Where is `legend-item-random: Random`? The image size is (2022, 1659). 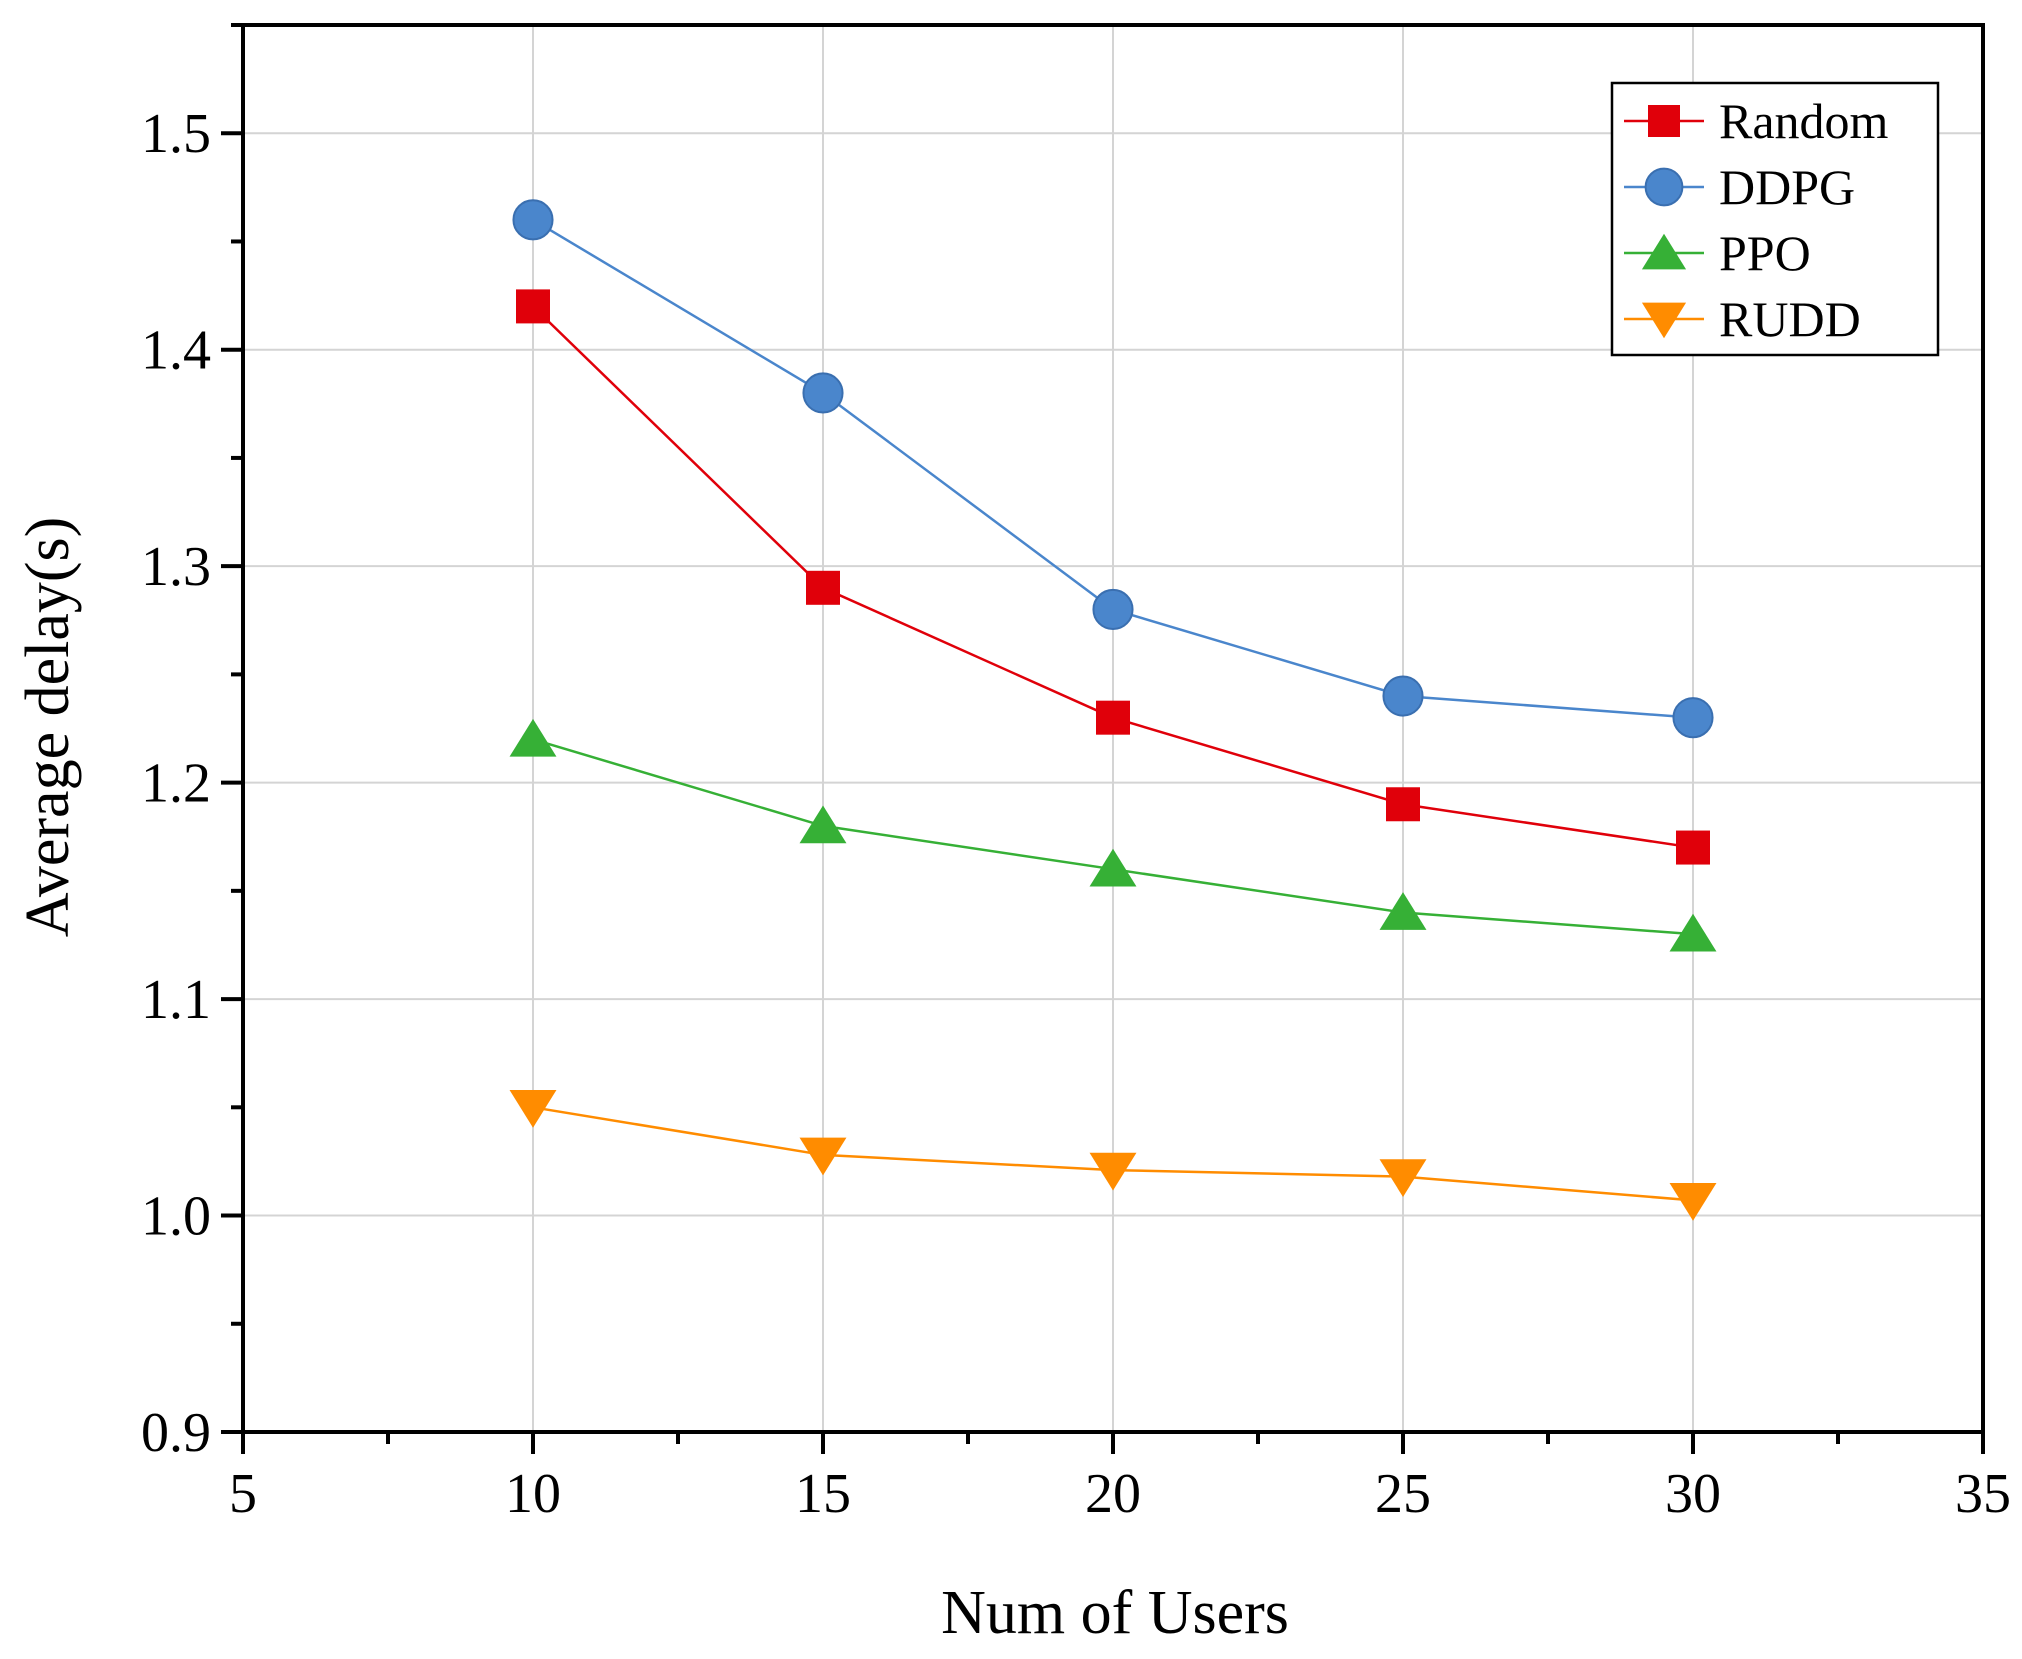
legend-item-random: Random is located at coordinates (1756, 121).